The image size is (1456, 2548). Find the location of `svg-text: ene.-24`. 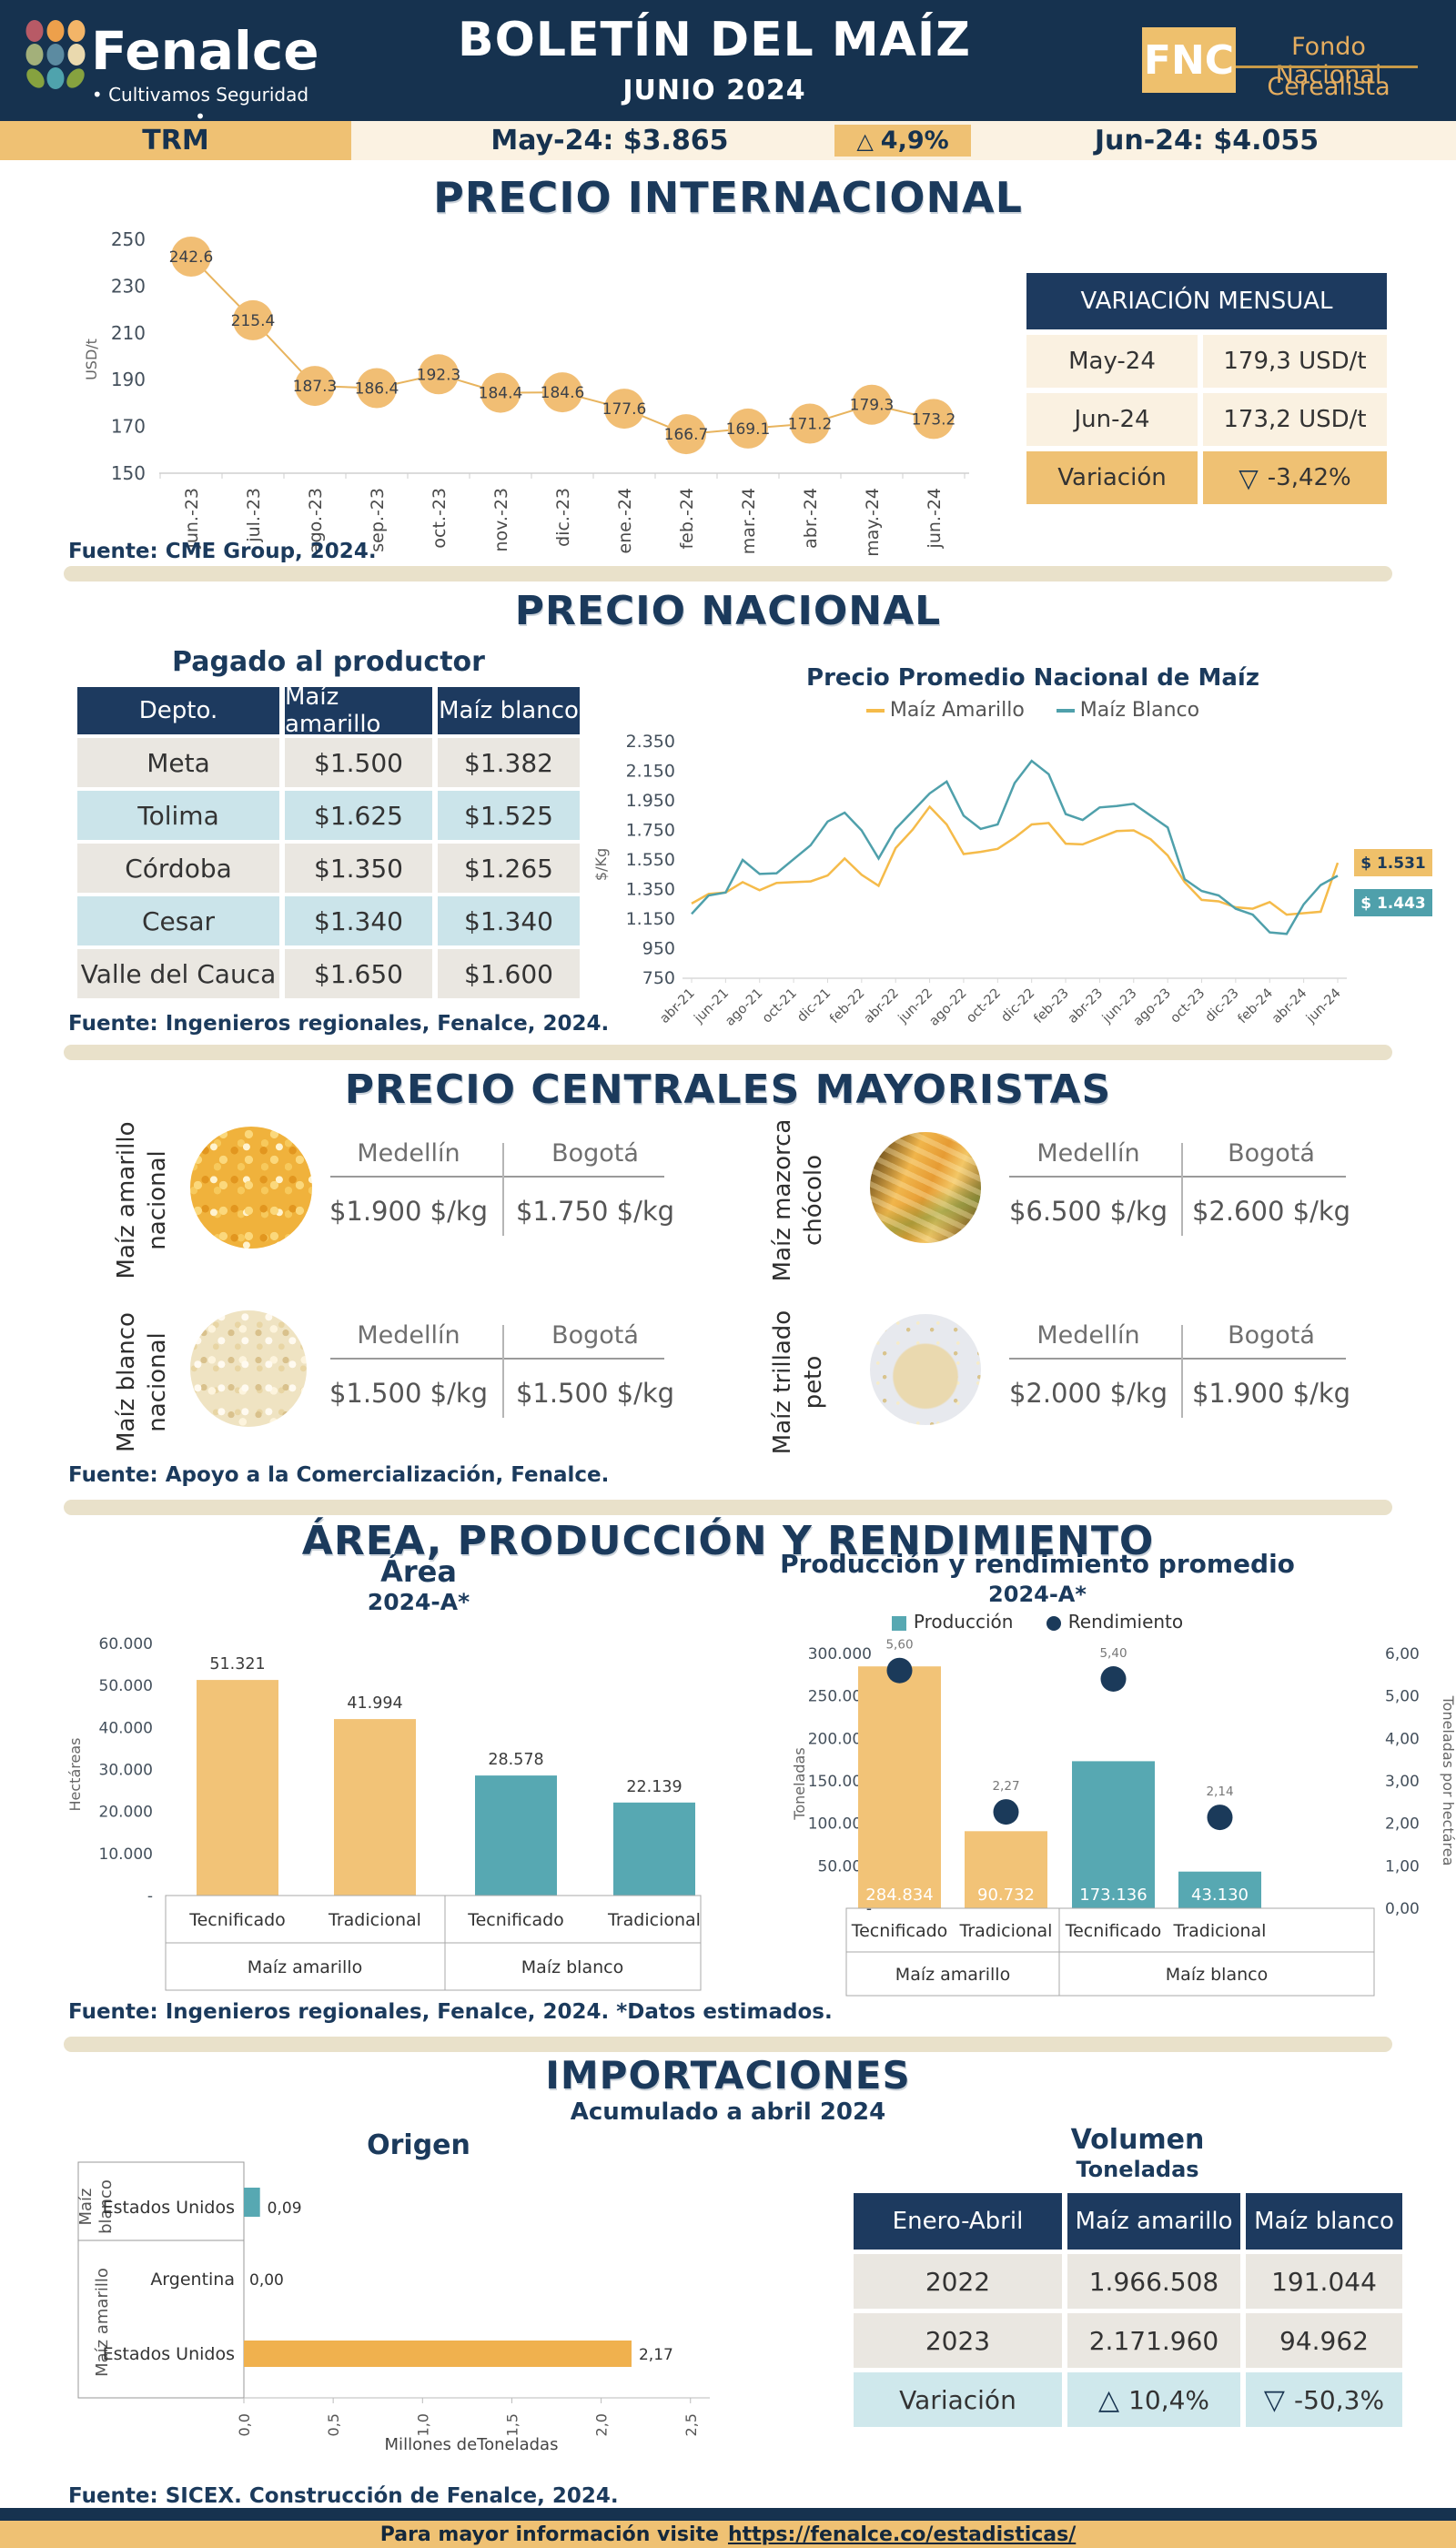

svg-text: ene.-24 is located at coordinates (625, 521).